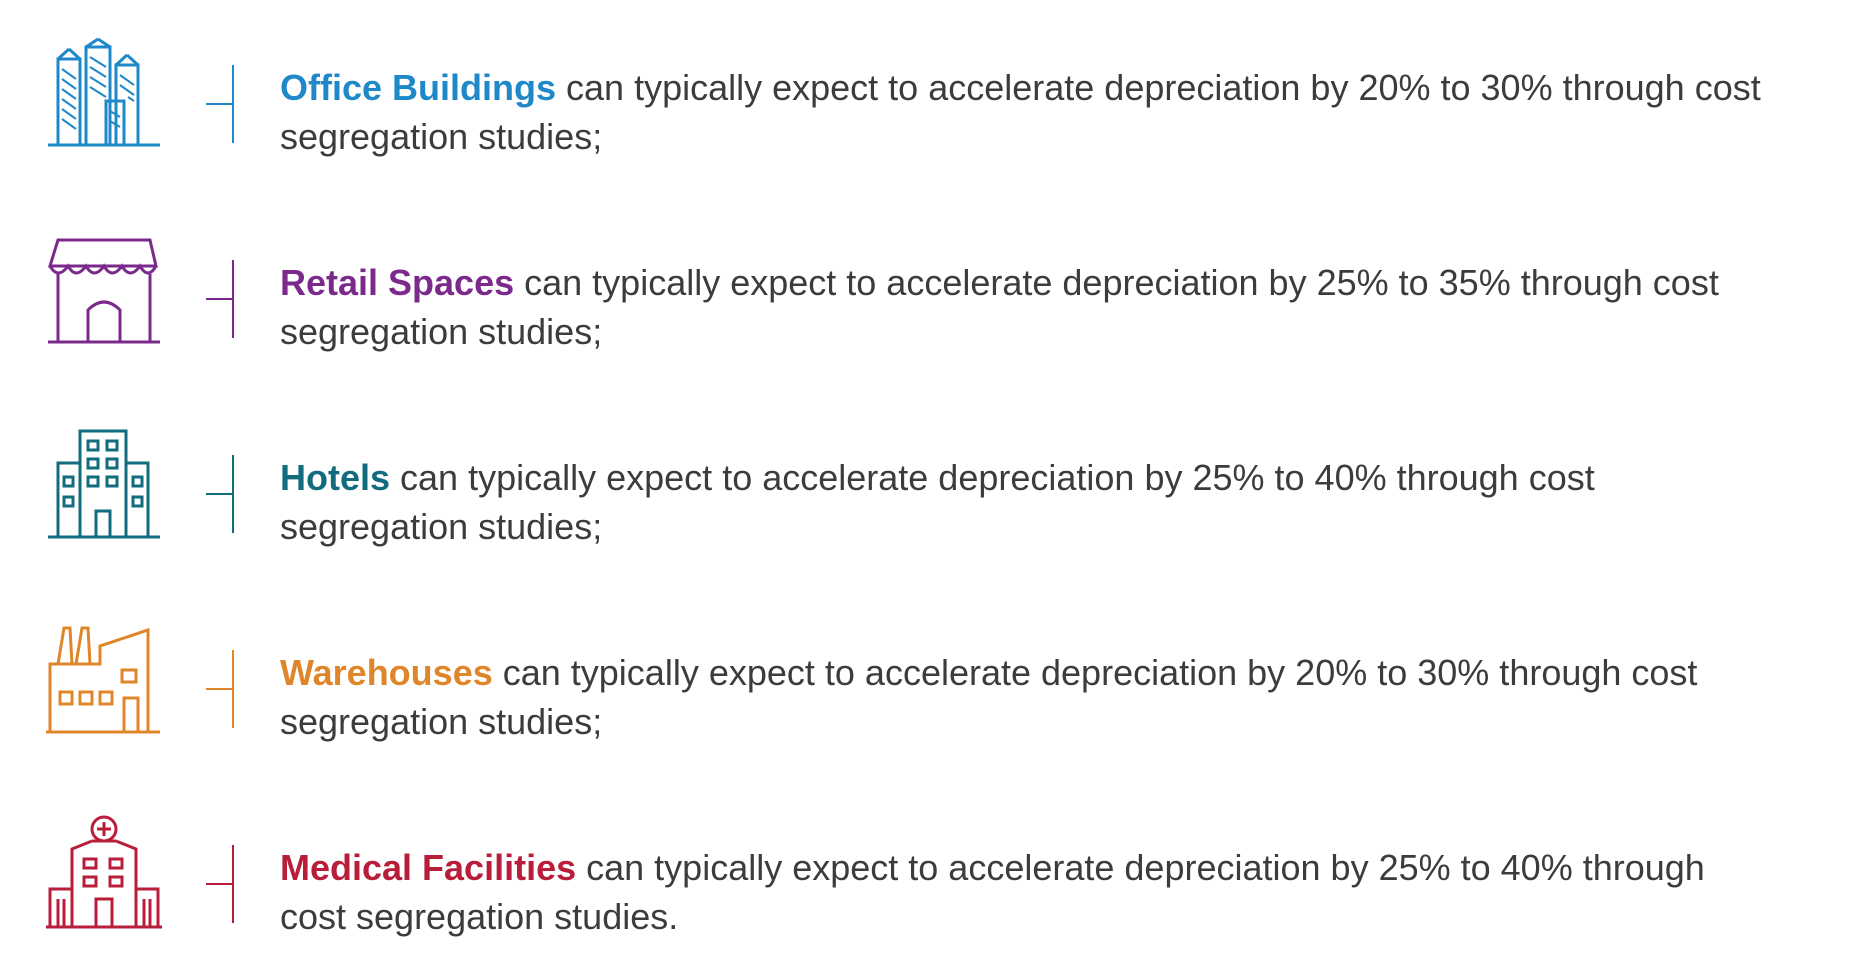  What do you see at coordinates (397, 282) in the screenshot?
I see `list-item-title: Retail Spaces` at bounding box center [397, 282].